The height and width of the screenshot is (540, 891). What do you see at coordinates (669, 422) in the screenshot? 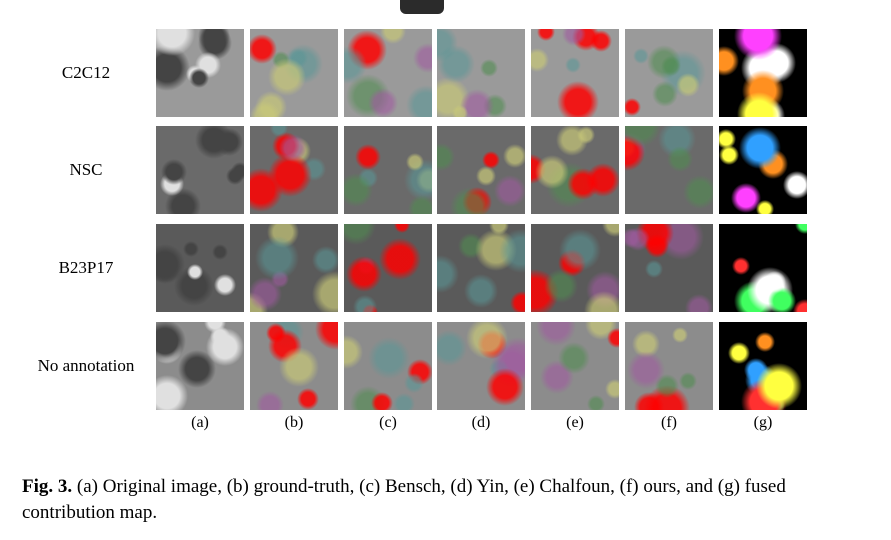
I see `column-label: (f)` at bounding box center [669, 422].